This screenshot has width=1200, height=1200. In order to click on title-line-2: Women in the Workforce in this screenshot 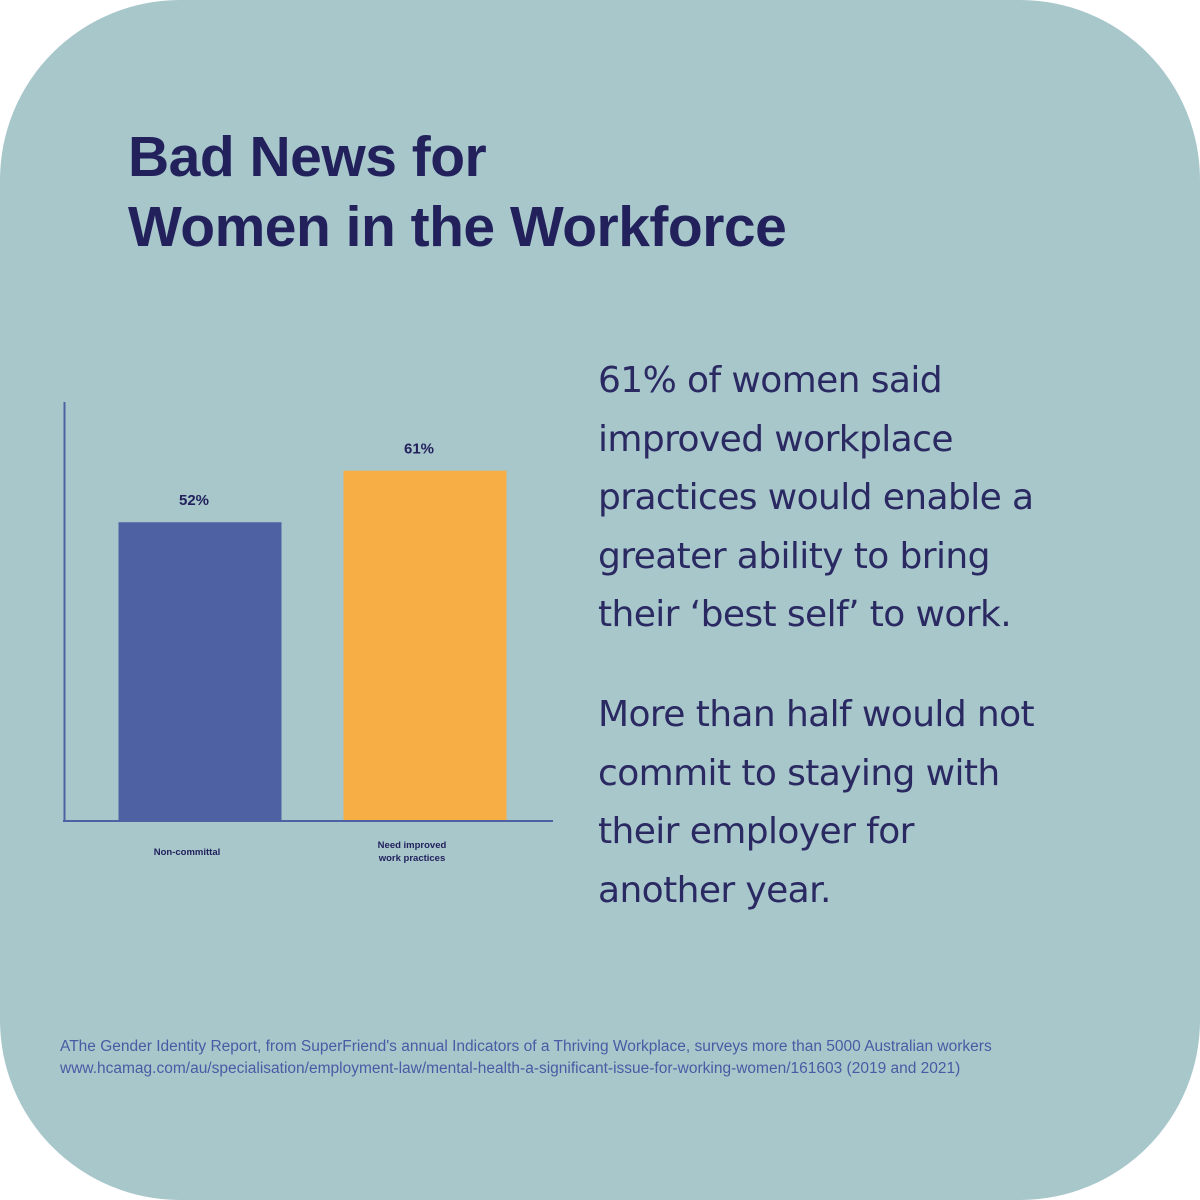, I will do `click(457, 227)`.